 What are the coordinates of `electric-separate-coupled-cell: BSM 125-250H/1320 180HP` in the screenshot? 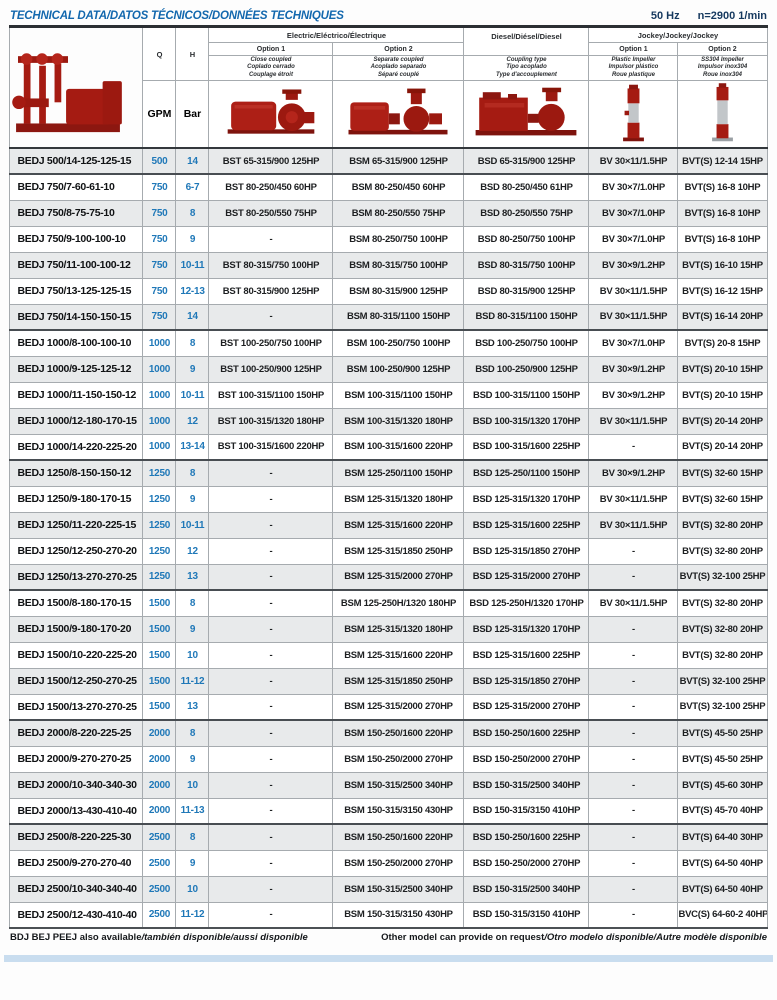 It's located at (398, 603).